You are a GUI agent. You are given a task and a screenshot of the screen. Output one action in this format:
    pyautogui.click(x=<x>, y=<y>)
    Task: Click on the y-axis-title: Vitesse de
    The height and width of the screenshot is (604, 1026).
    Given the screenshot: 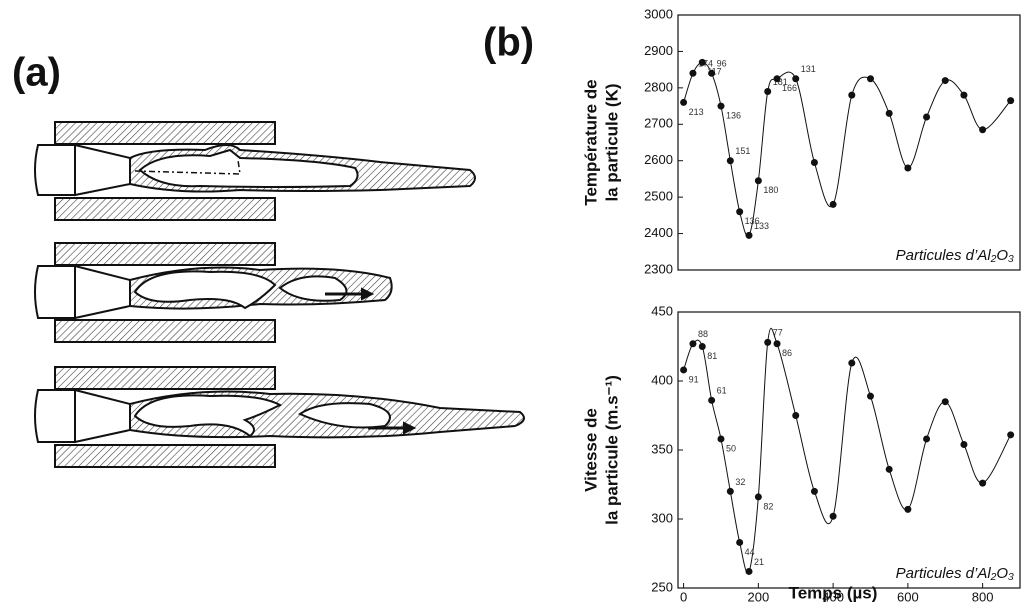 What is the action you would take?
    pyautogui.click(x=590, y=450)
    